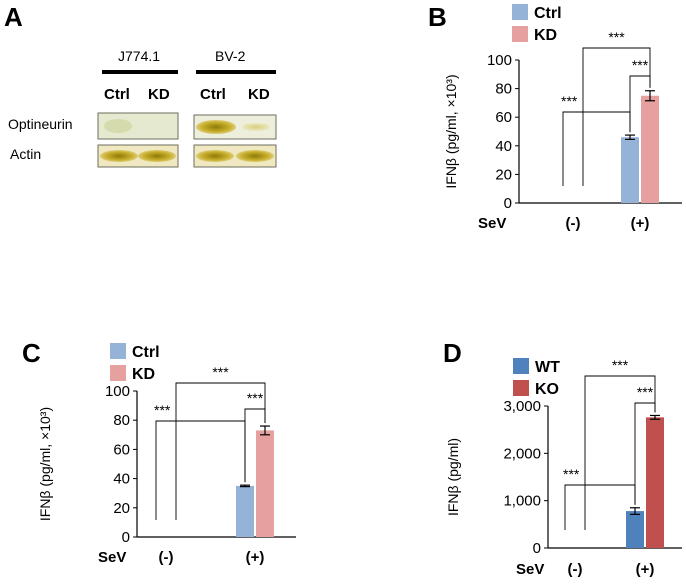  What do you see at coordinates (640, 104) in the screenshot?
I see `chart-b-bracket-ctrl-vs-kd` at bounding box center [640, 104].